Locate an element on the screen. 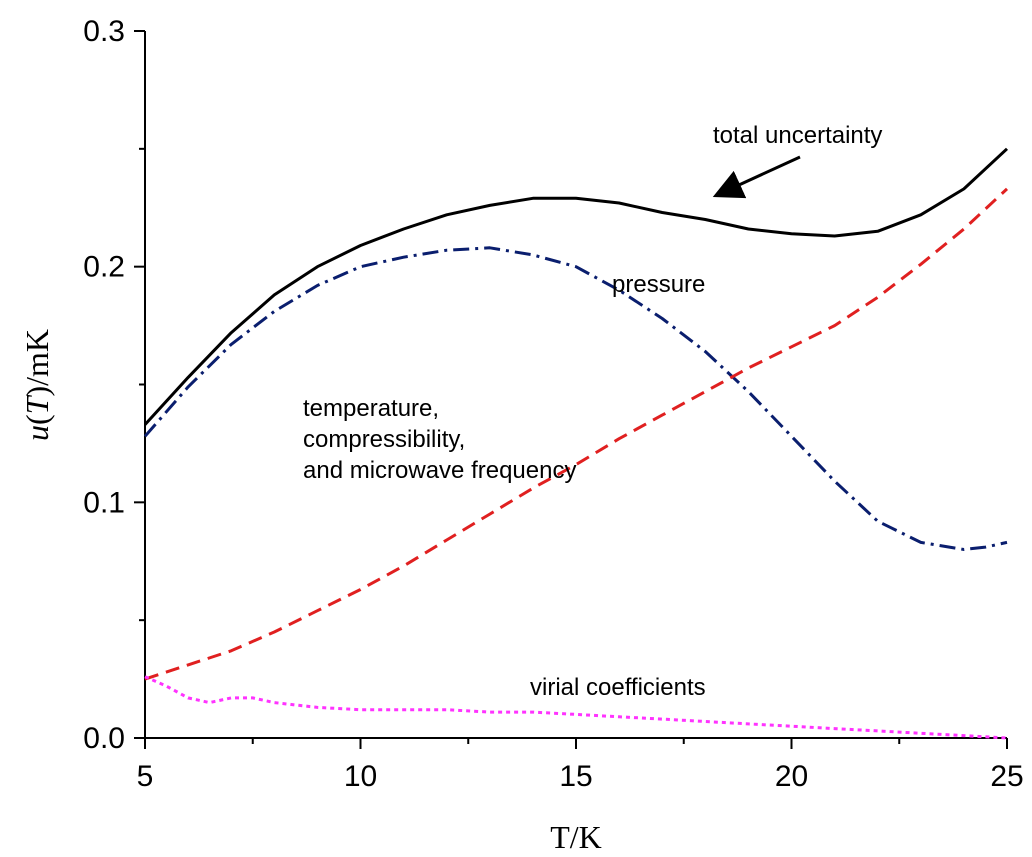 This screenshot has width=1032, height=857. x-tick-label: 10 is located at coordinates (360, 776).